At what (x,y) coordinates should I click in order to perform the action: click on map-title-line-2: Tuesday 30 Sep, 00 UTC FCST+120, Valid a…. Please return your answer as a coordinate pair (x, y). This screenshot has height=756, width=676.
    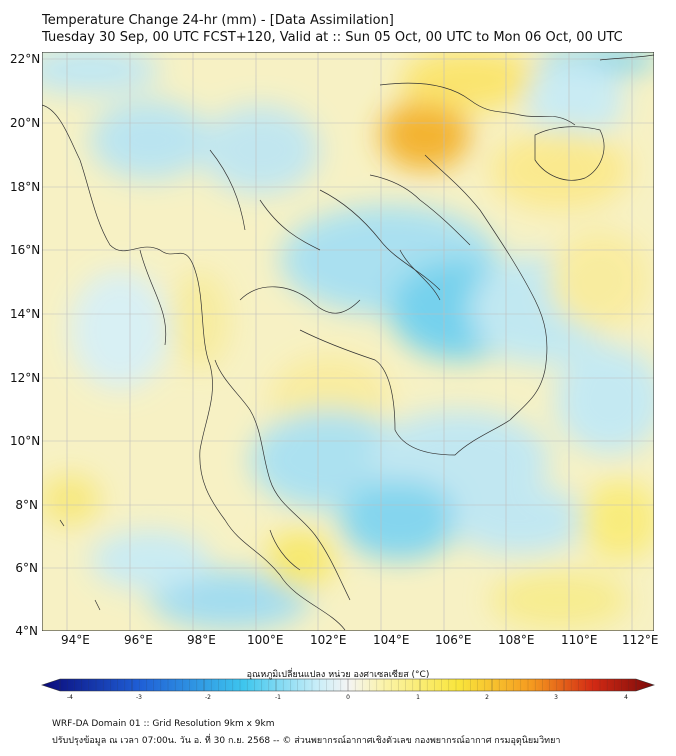
    Looking at the image, I should click on (332, 37).